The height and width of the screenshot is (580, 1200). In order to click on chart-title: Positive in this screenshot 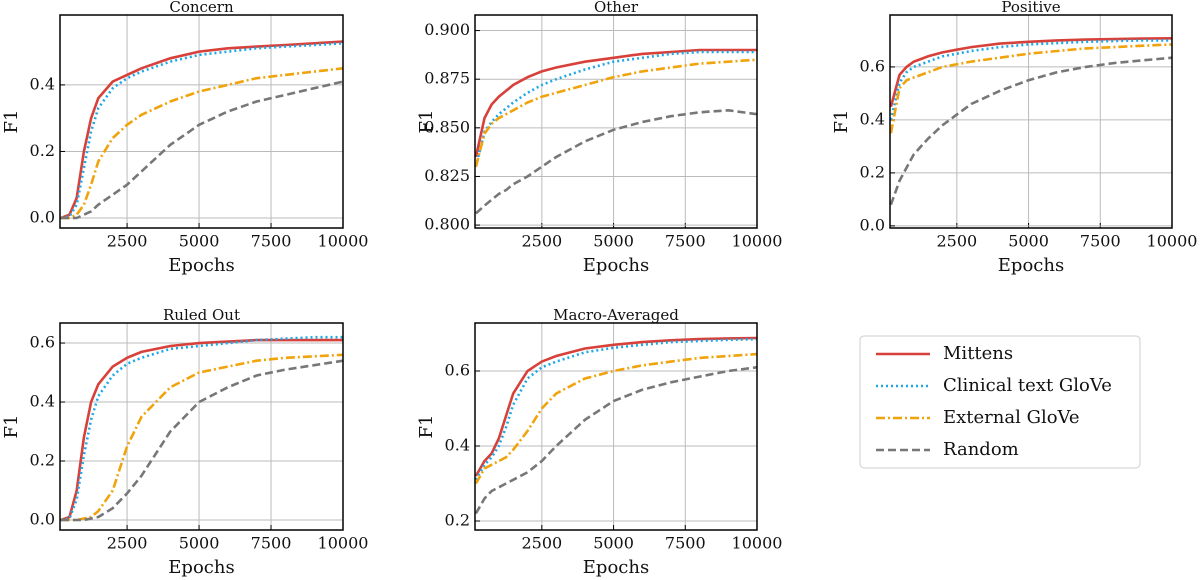, I will do `click(1030, 8)`.